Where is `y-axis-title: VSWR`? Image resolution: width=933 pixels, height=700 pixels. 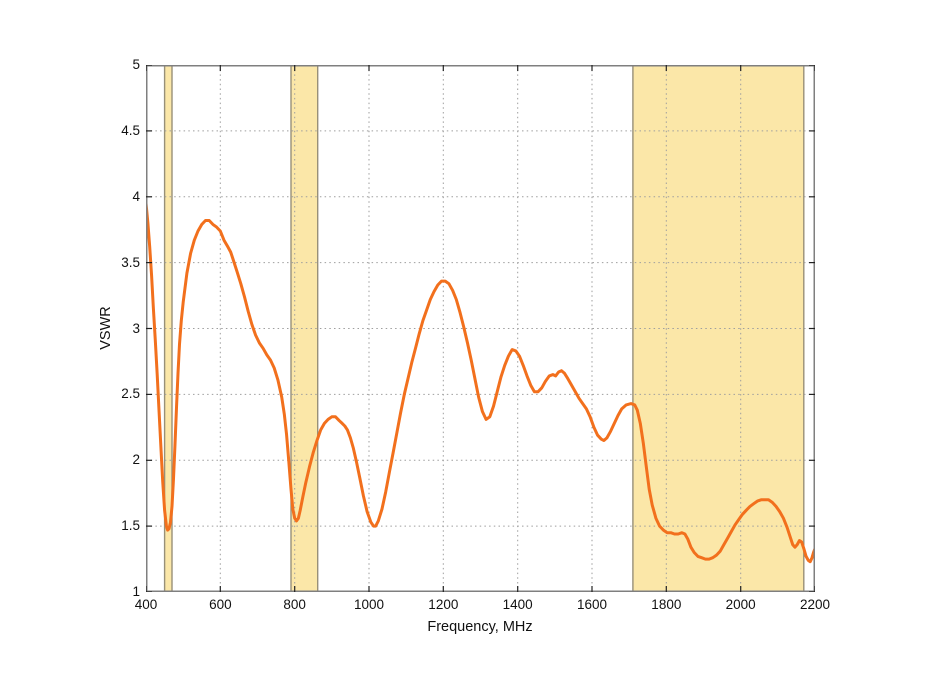 y-axis-title: VSWR is located at coordinates (106, 328).